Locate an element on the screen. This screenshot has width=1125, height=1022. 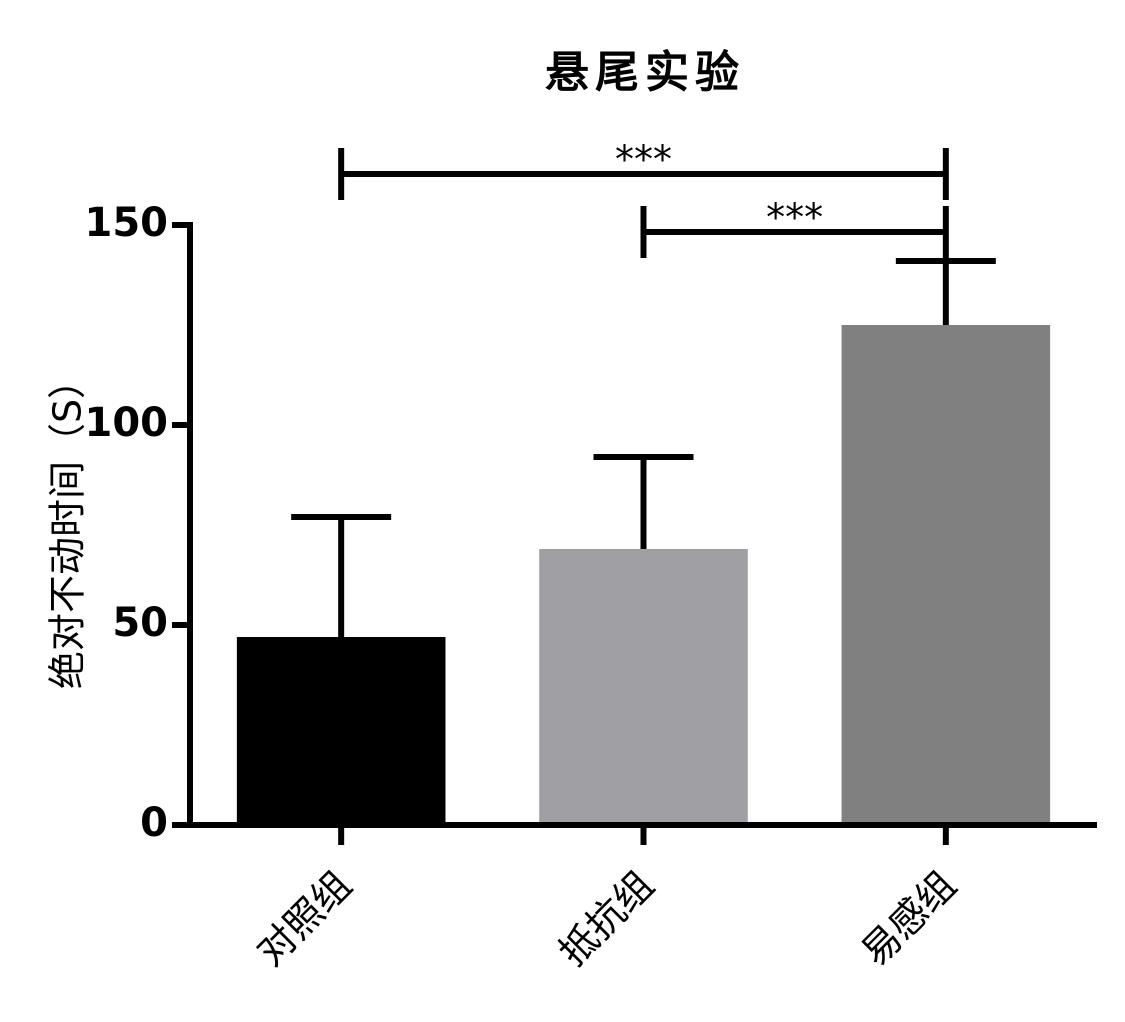
y-tick-label: 0 is located at coordinates (154, 823).